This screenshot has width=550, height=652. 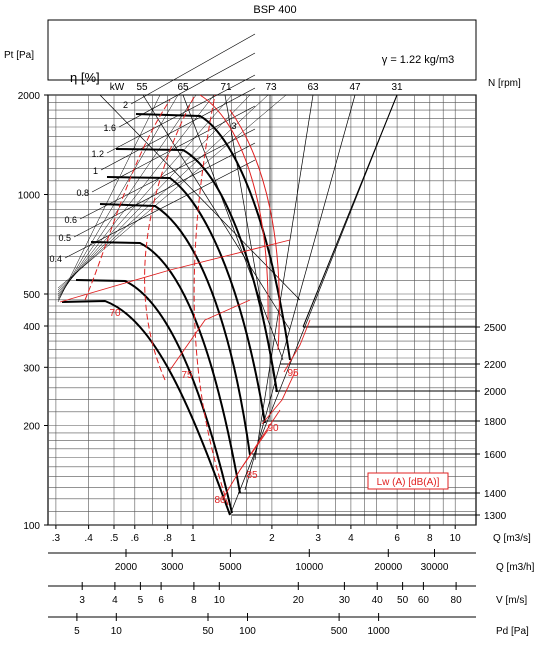 What do you see at coordinates (115, 313) in the screenshot?
I see `sound-level-label: 70` at bounding box center [115, 313].